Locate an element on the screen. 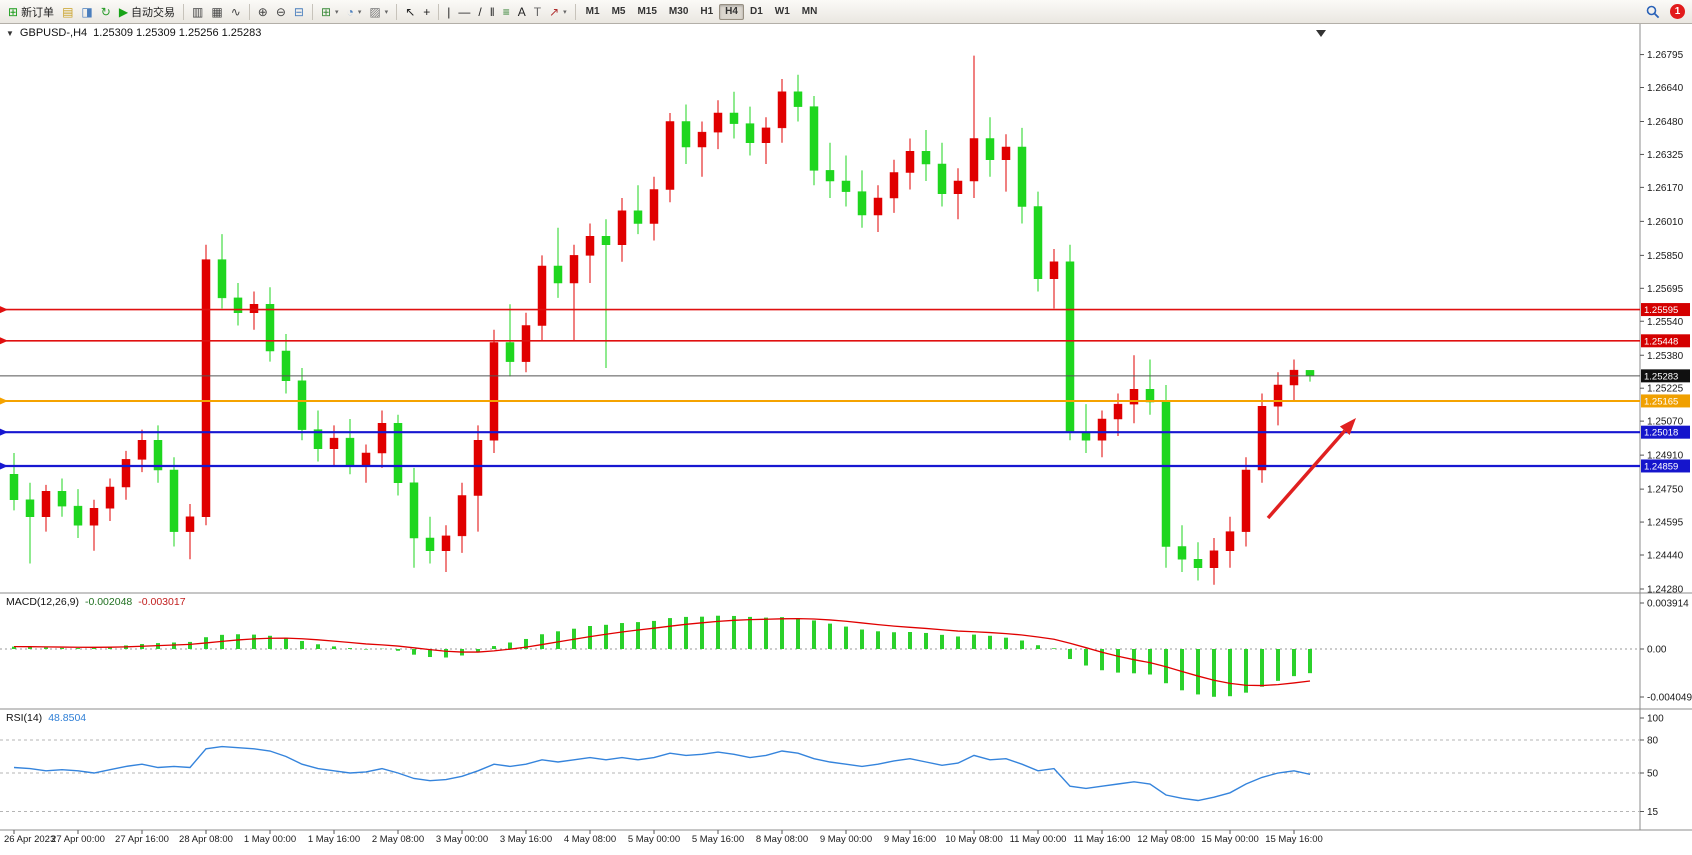 This screenshot has height=855, width=1692. tile-windows-icon: ⊟ is located at coordinates (298, 11).